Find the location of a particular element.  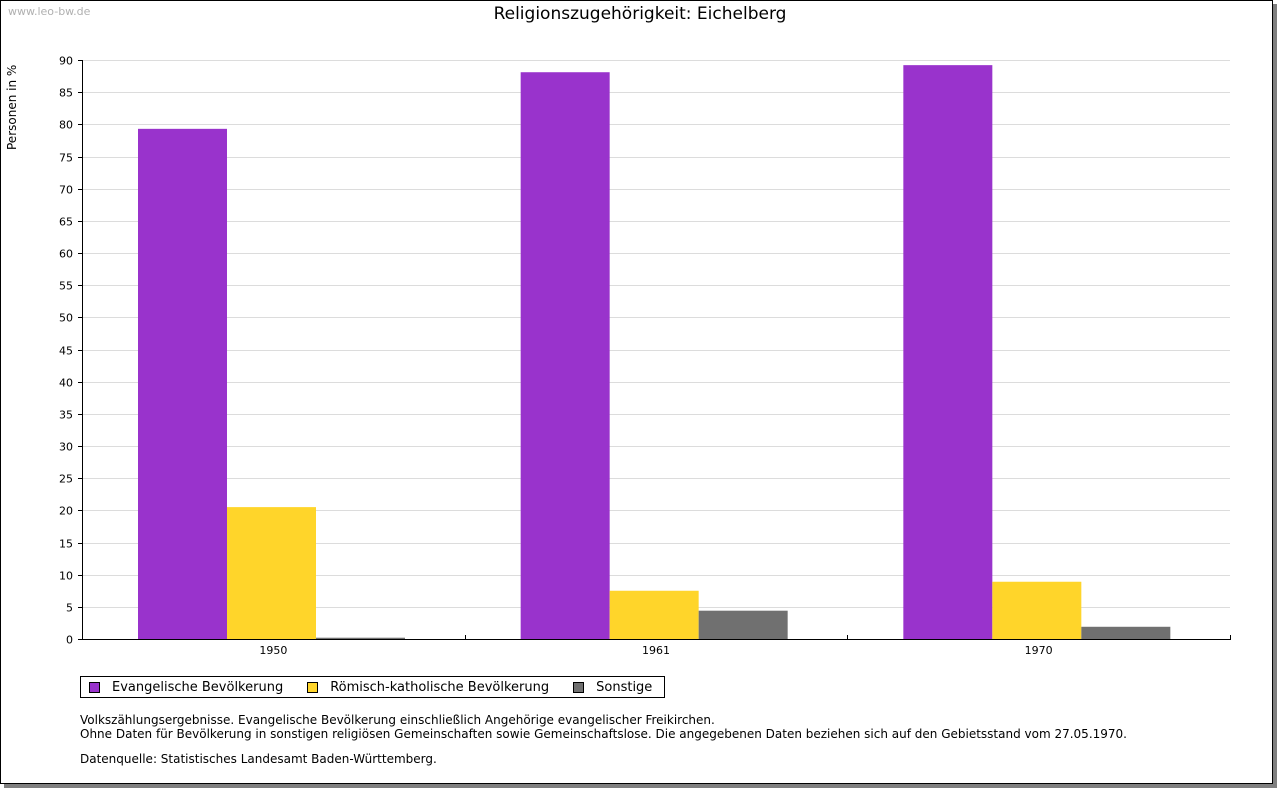

legend-item-katholisch: Römisch-katholische Bevölkerung is located at coordinates (428, 687).